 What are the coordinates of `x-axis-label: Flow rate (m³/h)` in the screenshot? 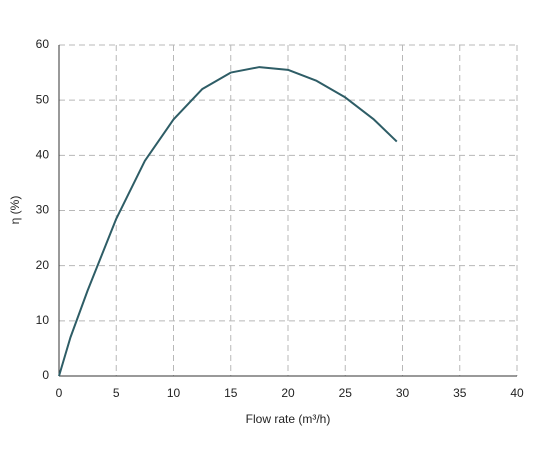 It's located at (288, 419).